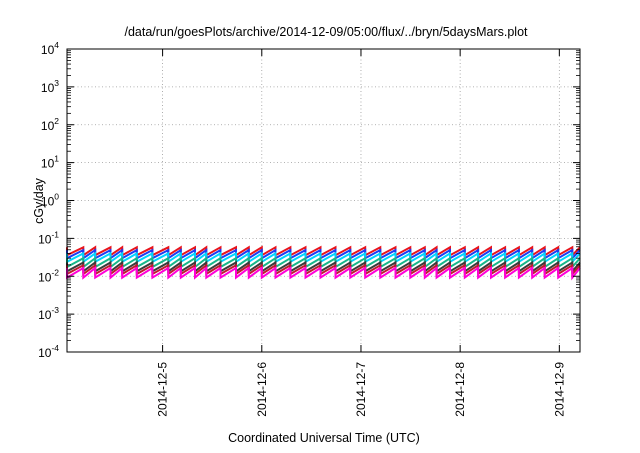 The image size is (640, 453). I want to click on y-tick-label: 10², so click(50, 124).